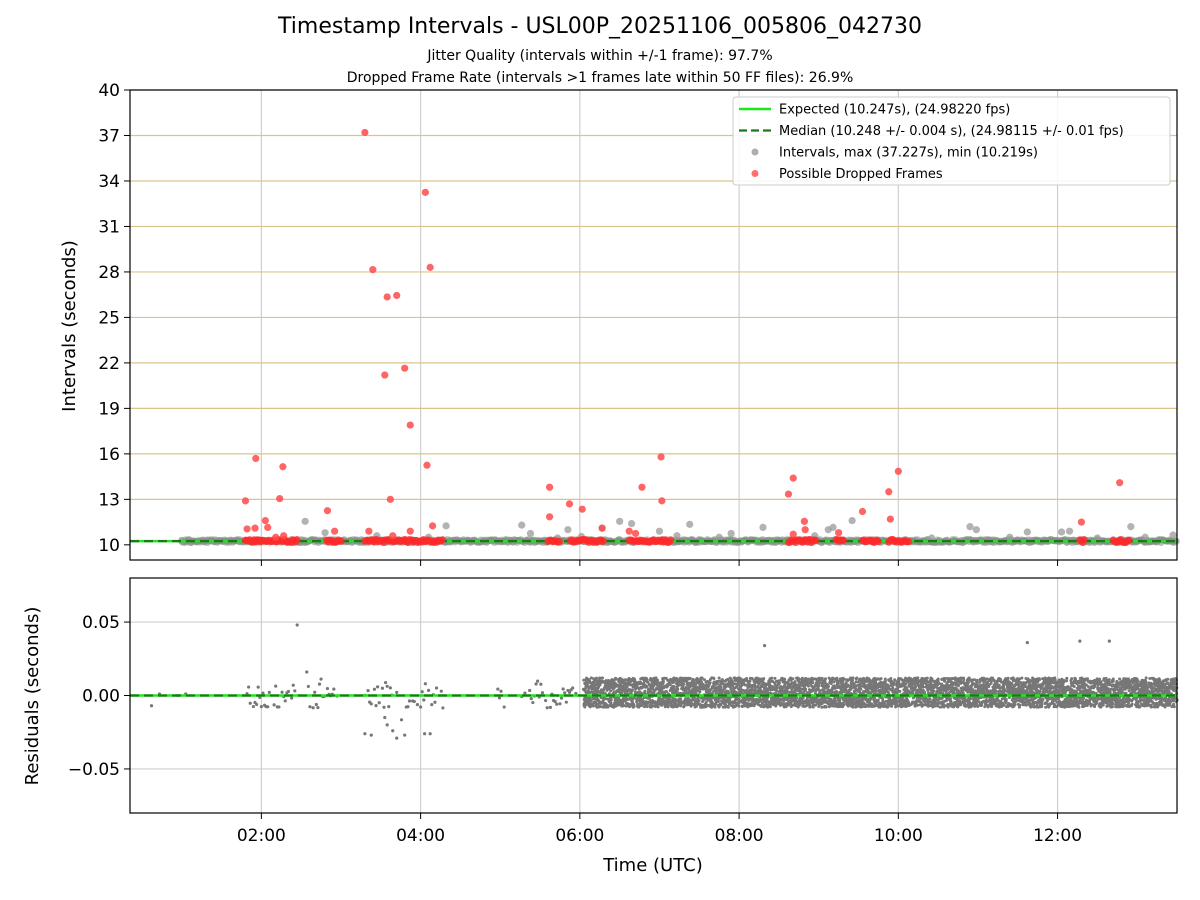  I want to click on y-tick-label: 13, so click(109, 500).